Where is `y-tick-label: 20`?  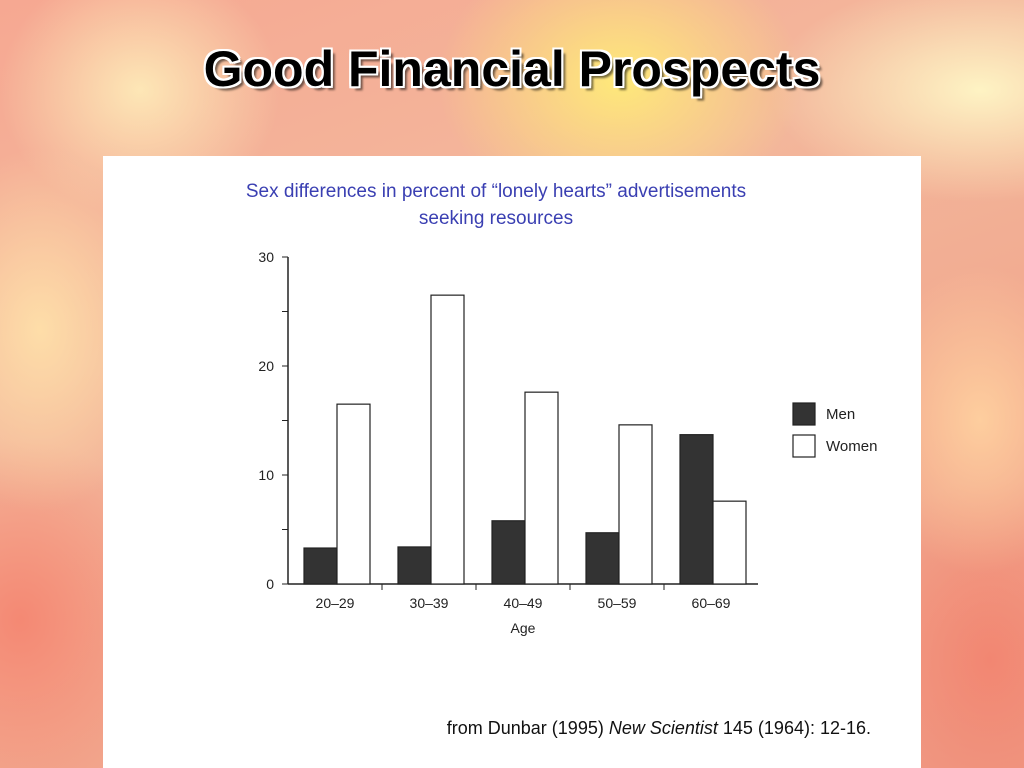
y-tick-label: 20 is located at coordinates (266, 366).